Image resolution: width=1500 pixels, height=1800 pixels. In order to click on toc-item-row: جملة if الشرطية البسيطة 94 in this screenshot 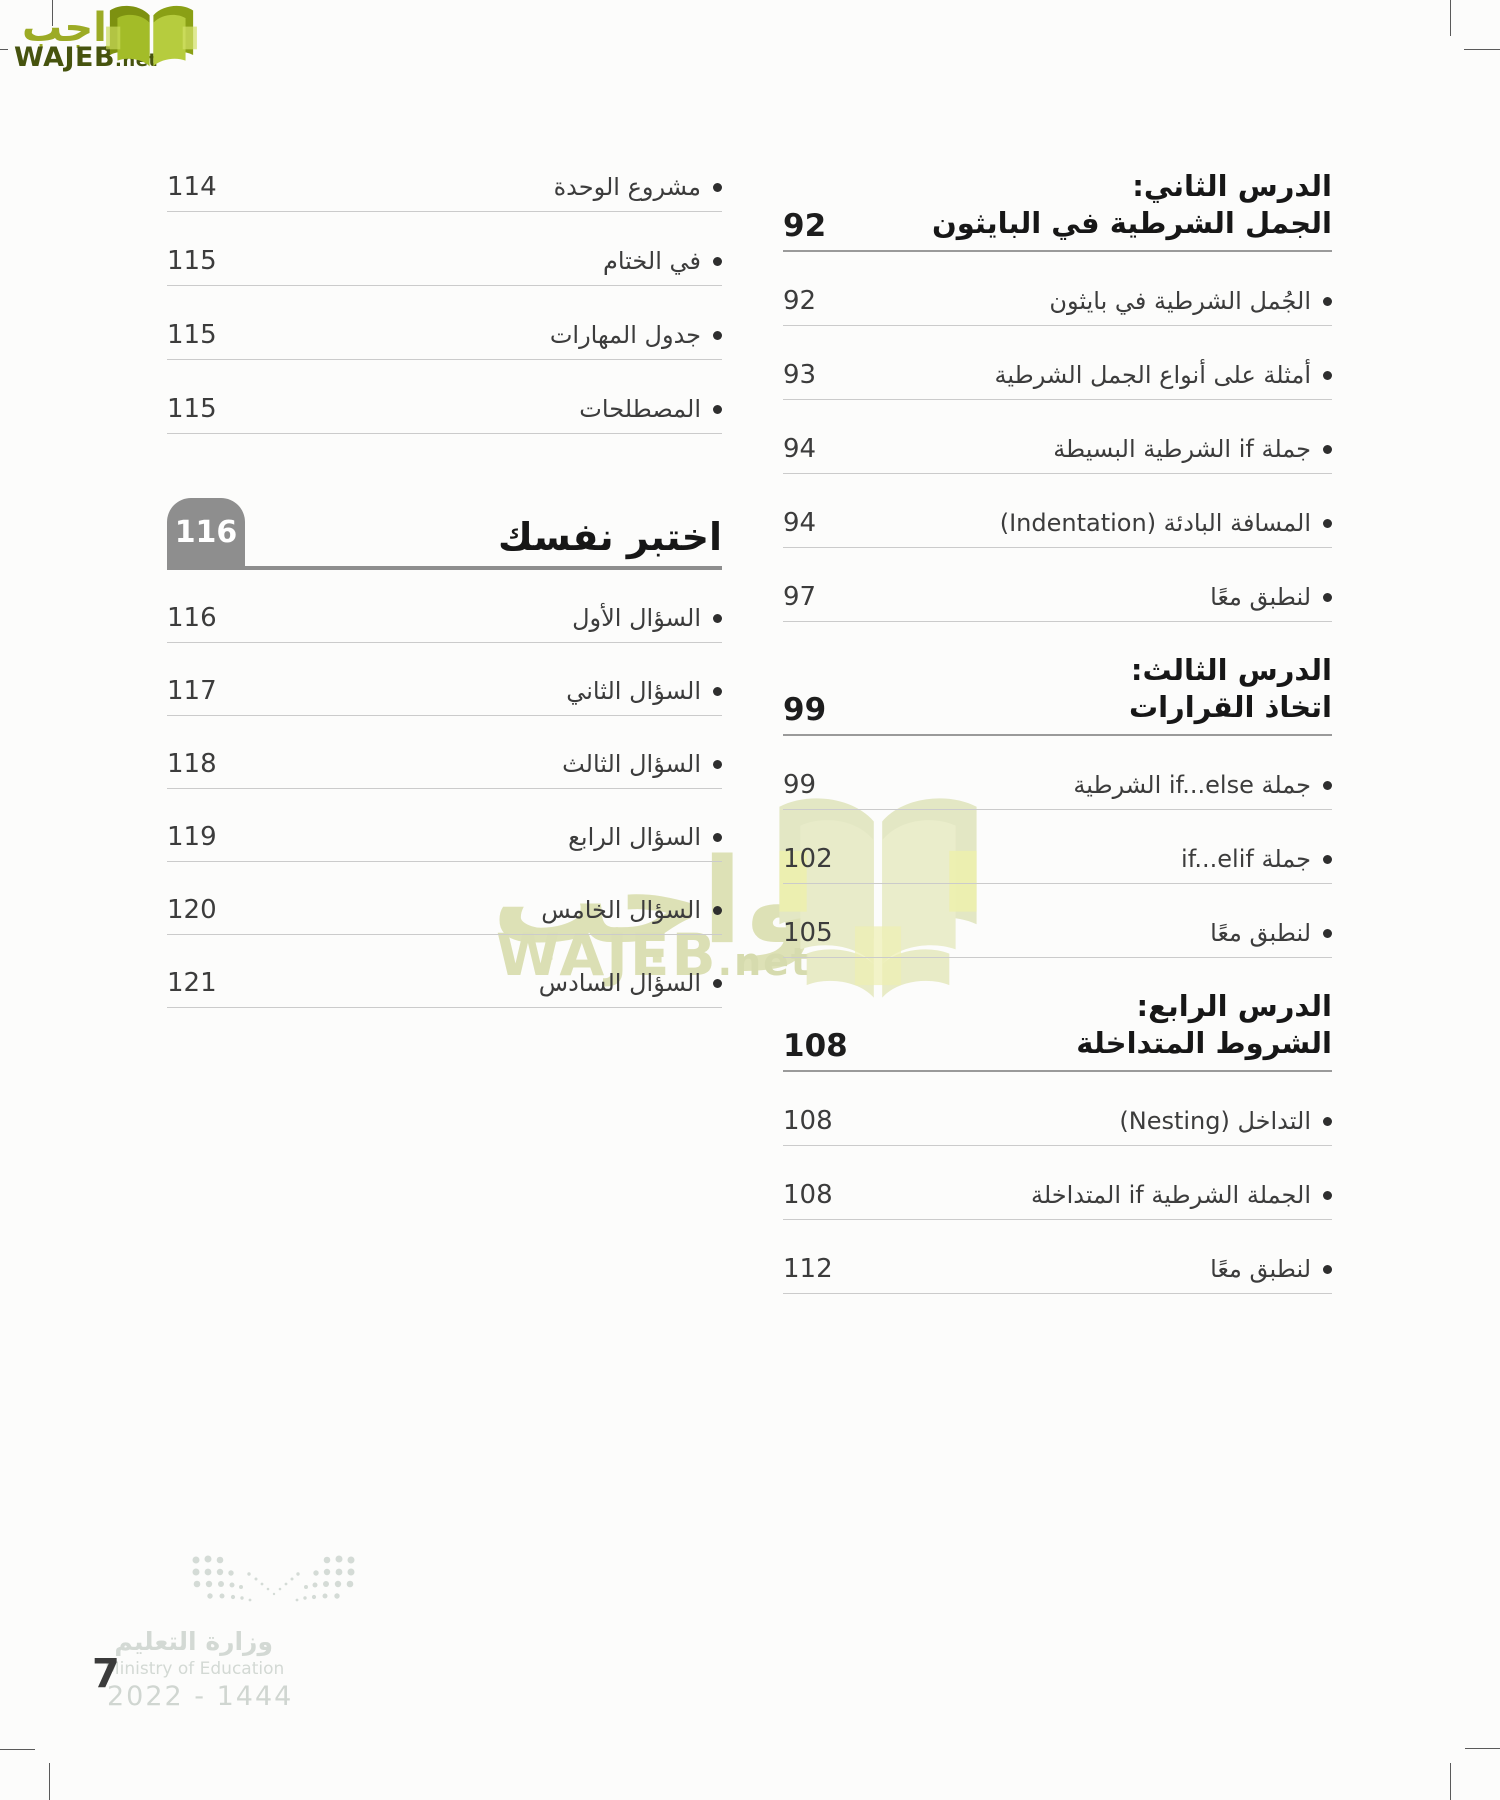, I will do `click(1057, 437)`.